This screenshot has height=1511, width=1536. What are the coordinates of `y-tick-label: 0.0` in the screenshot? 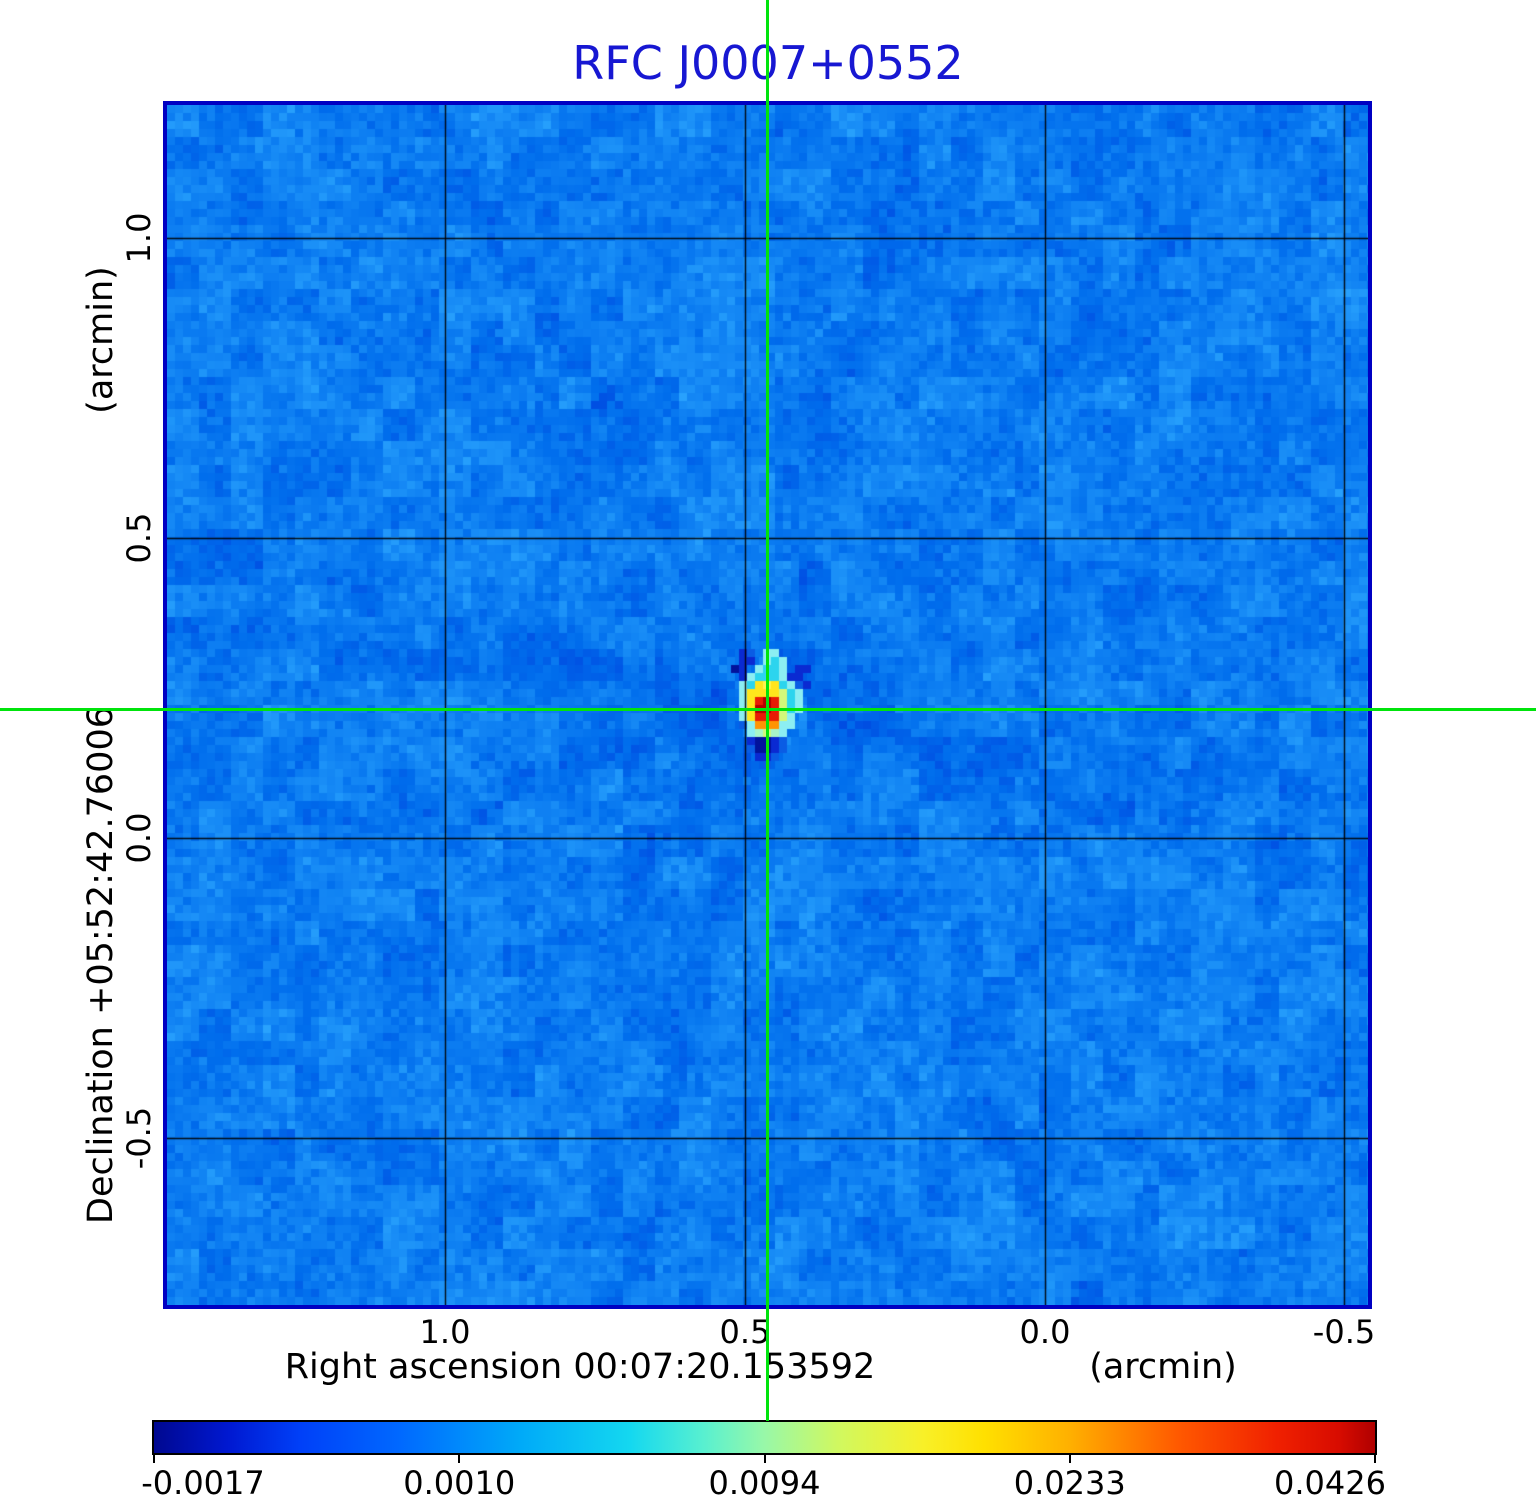 It's located at (139, 838).